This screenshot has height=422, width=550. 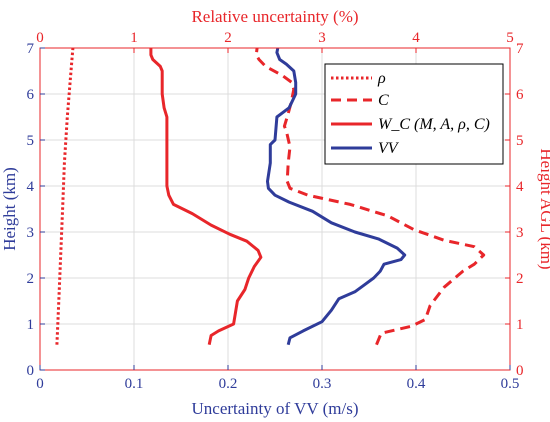 What do you see at coordinates (206, 197) in the screenshot?
I see `series-line-w-c-m-a-c` at bounding box center [206, 197].